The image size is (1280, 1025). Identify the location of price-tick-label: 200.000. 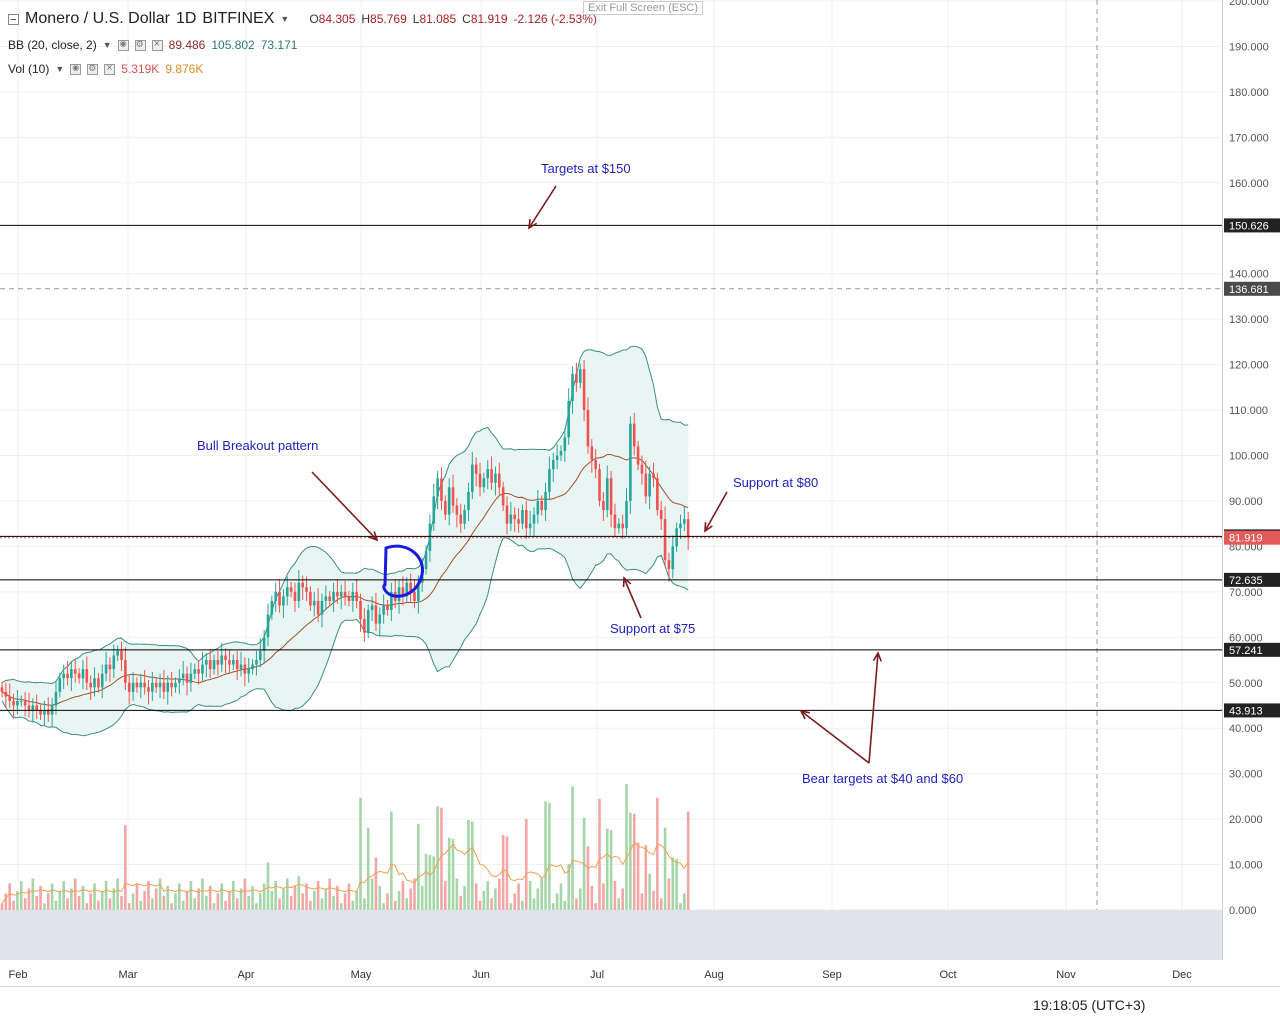
(1249, 4).